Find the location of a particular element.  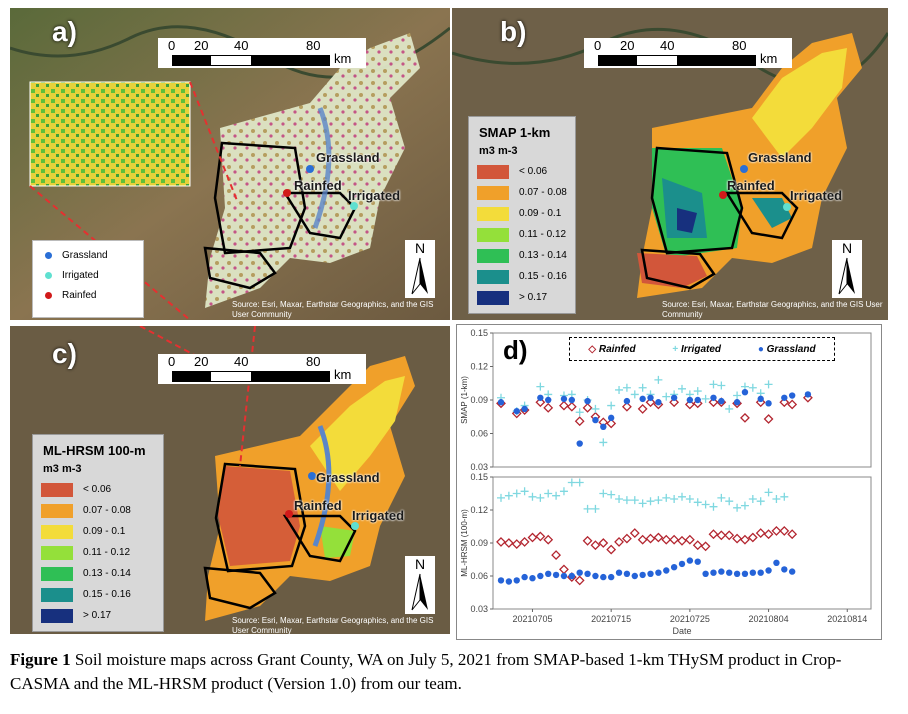

panel-d-tag: d) is located at coordinates (515, 350).